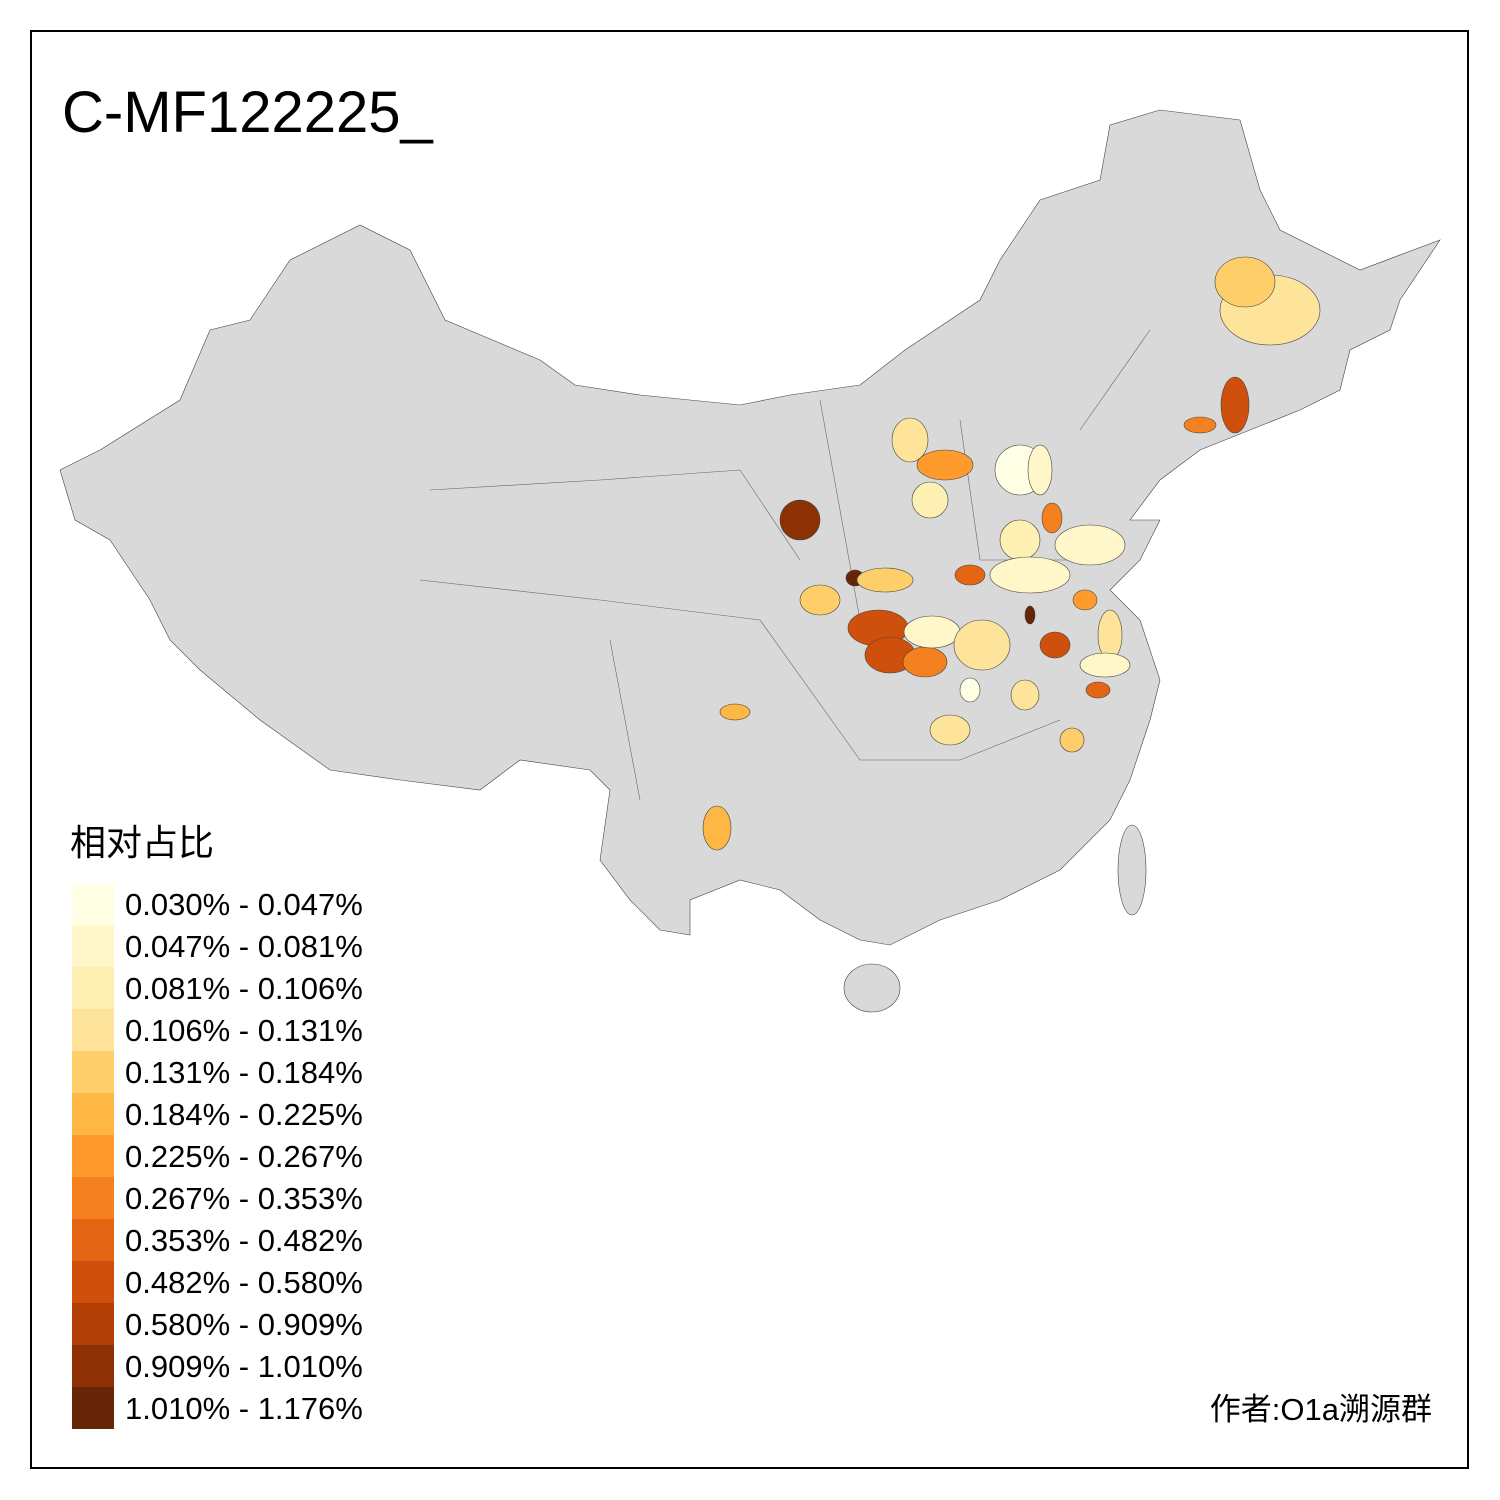 This screenshot has width=1500, height=1500. Describe the element at coordinates (244, 1282) in the screenshot. I see `legend-label: 0.482% - 0.580%` at that location.